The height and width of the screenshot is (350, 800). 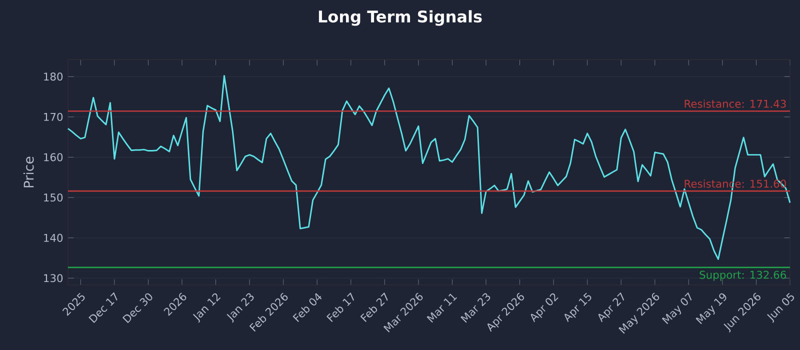 I want to click on x-tick-label: Apr 15, so click(x=578, y=307).